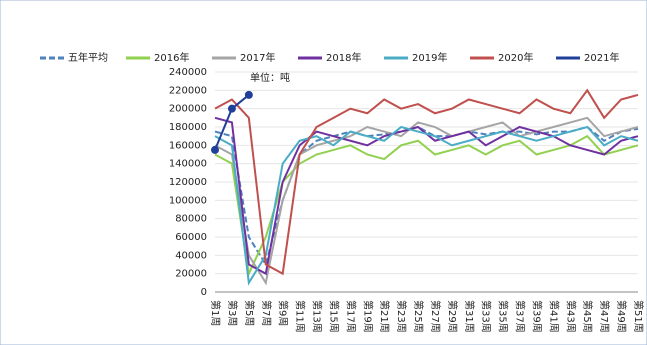  I want to click on legend-label: 2018年, so click(343, 57).